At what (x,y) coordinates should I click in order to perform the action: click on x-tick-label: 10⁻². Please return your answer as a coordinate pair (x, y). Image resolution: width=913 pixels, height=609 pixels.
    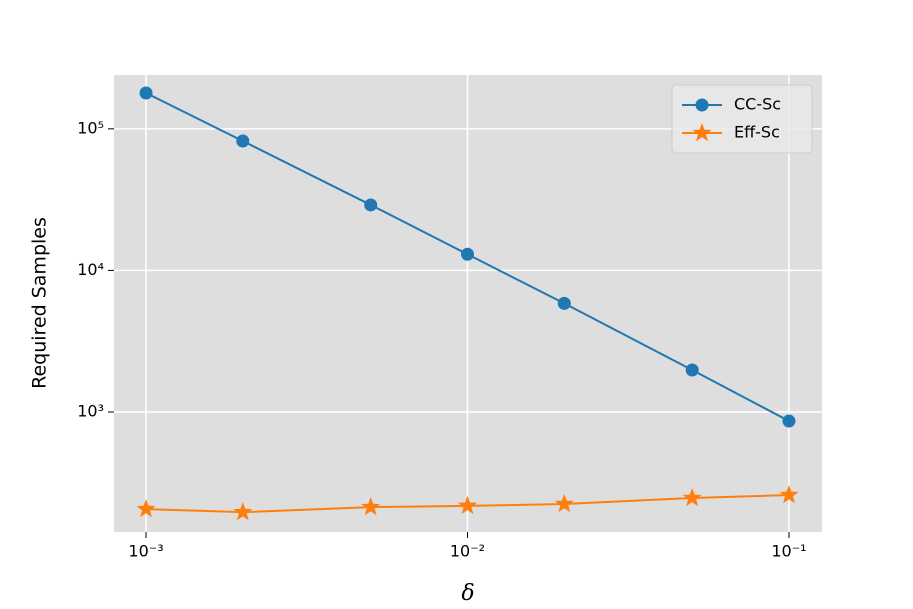
    Looking at the image, I should click on (467, 551).